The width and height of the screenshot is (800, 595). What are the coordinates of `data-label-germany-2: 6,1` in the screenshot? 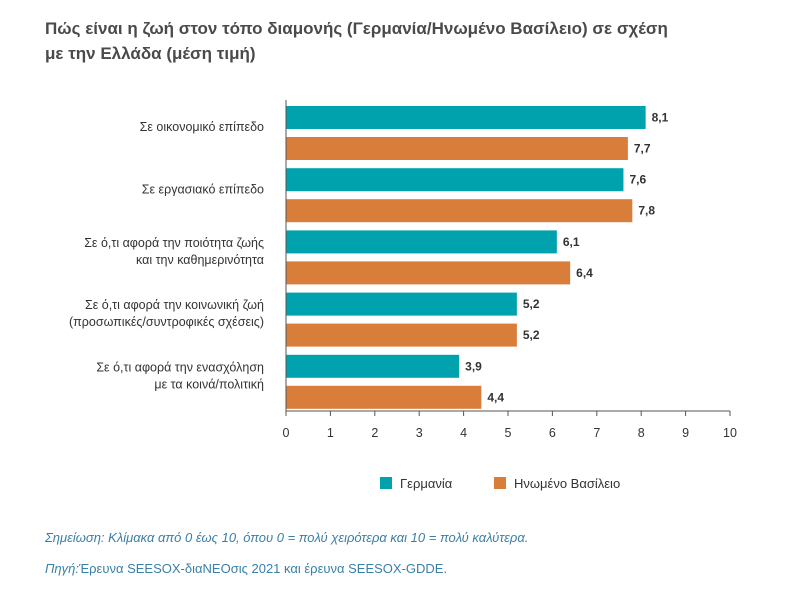 It's located at (571, 242).